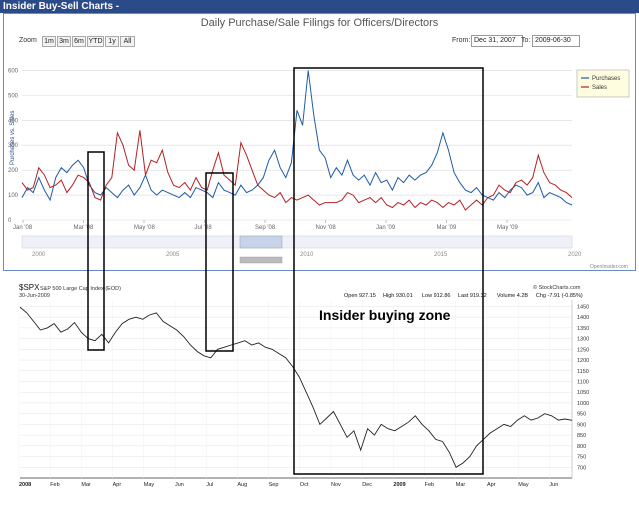 Image resolution: width=639 pixels, height=510 pixels. Describe the element at coordinates (34, 296) in the screenshot. I see `spx-date: 30-Jun-2009` at that location.